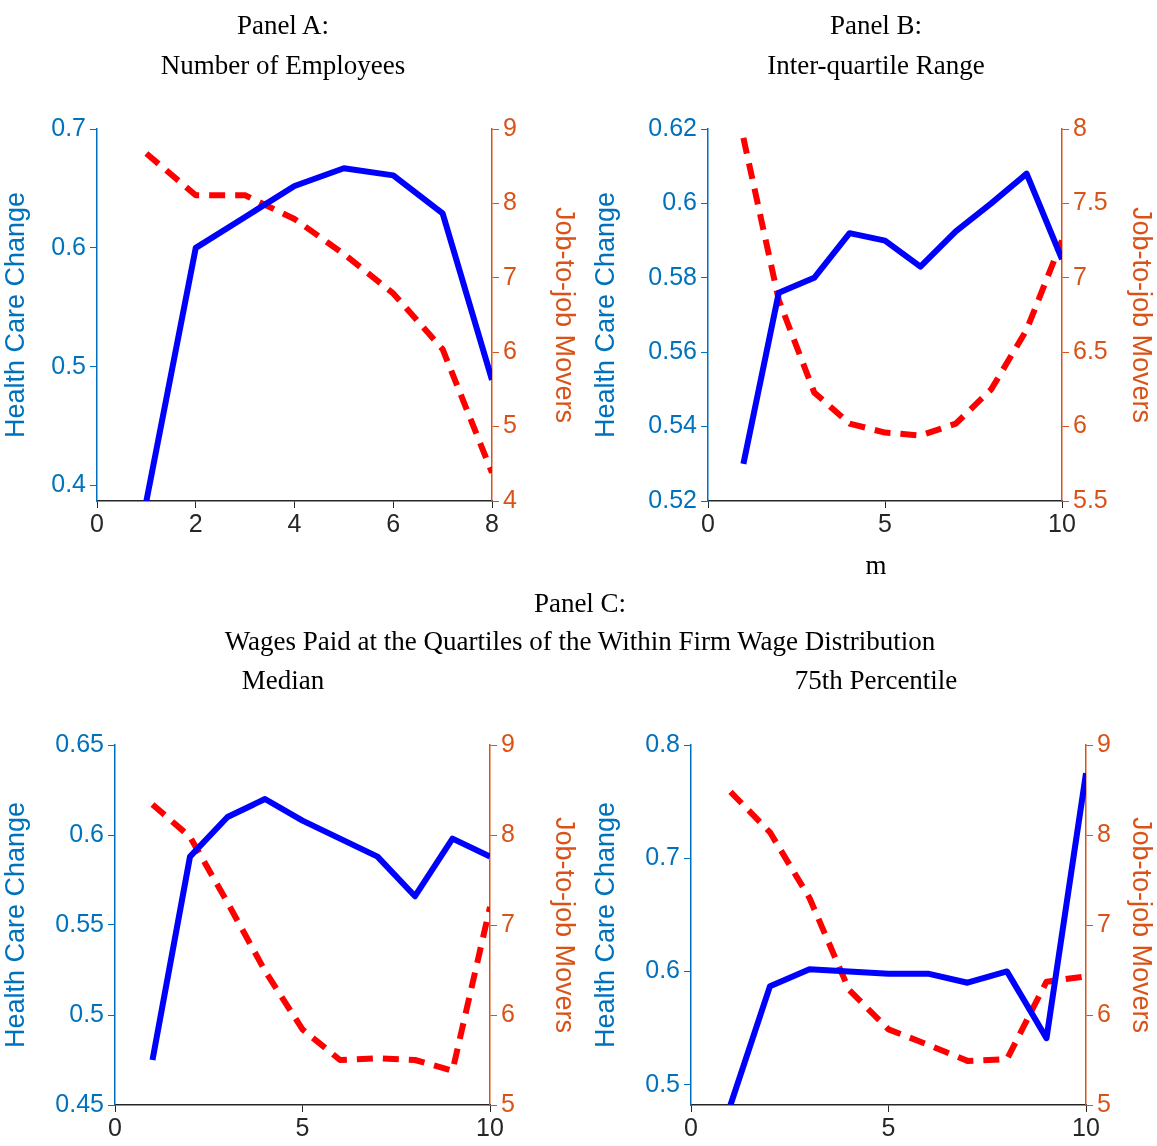 This screenshot has width=1157, height=1146. Describe the element at coordinates (294, 522) in the screenshot. I see `x-tick-label: 4` at that location.